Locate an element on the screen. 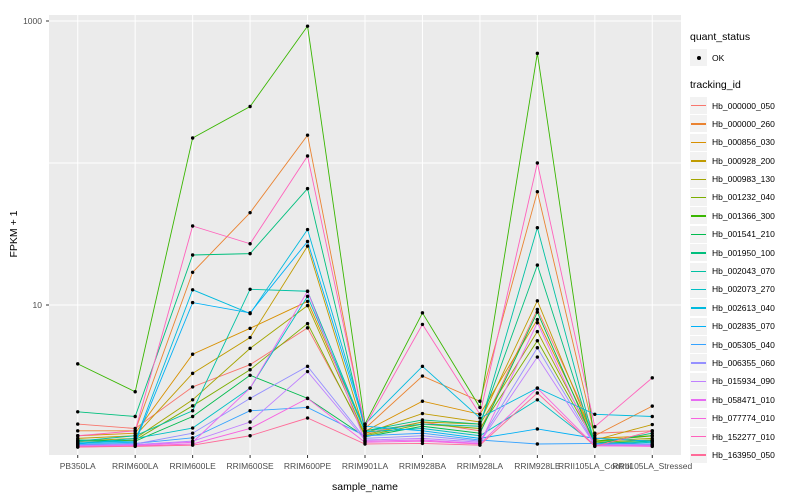 The height and width of the screenshot is (500, 800). legend-item-label: Hb_152277_010 is located at coordinates (743, 436).